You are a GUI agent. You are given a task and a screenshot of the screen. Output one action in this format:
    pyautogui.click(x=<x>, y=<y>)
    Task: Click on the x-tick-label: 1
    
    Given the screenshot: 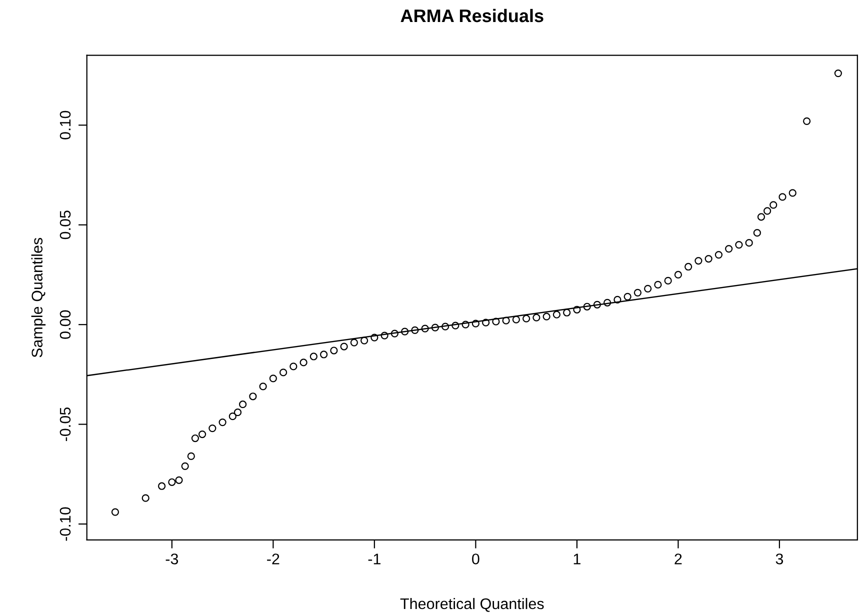 What is the action you would take?
    pyautogui.click(x=577, y=559)
    